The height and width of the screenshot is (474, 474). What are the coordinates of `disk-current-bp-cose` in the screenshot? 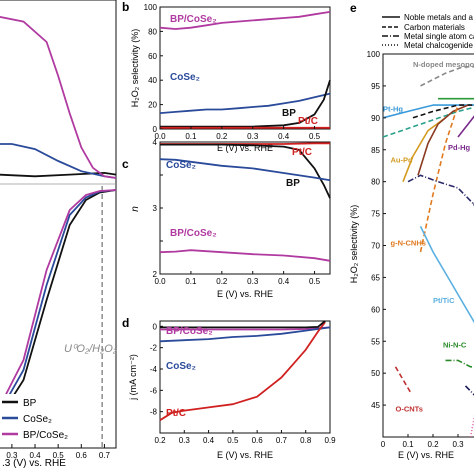 It's located at (58, 299).